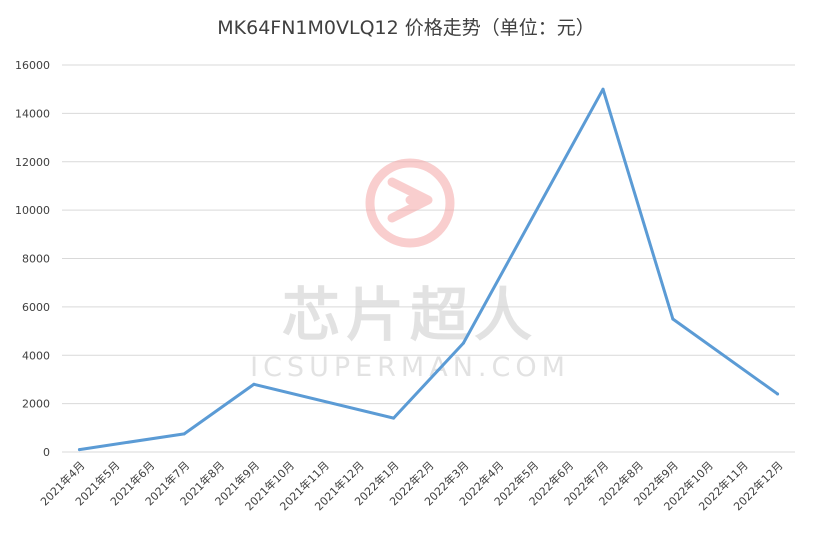  I want to click on y-tick-label: 0, so click(46, 452).